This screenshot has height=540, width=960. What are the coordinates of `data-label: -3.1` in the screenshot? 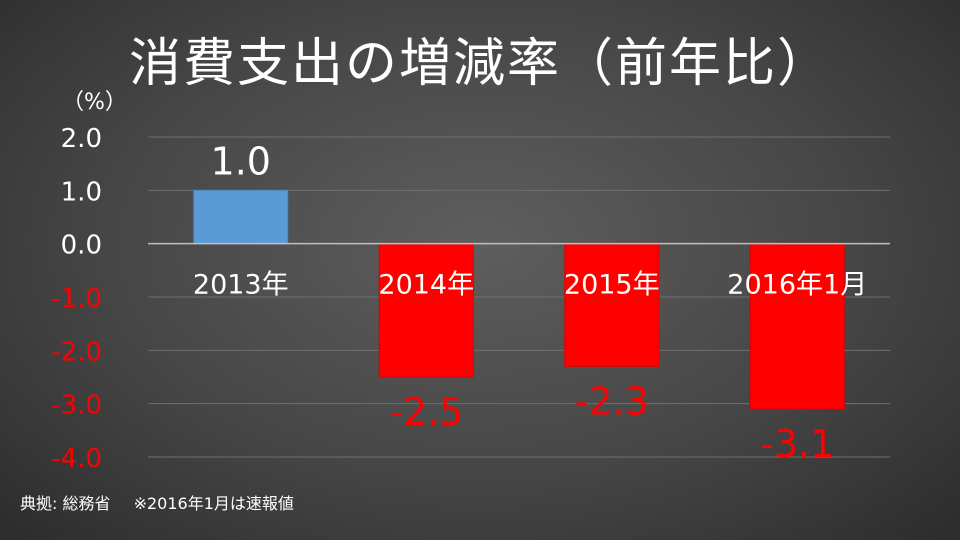 It's located at (797, 444).